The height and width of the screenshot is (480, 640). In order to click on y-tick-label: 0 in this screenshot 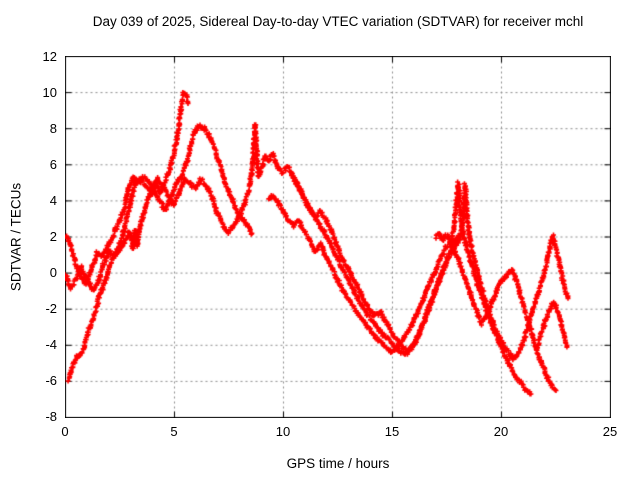, I will do `click(53, 272)`.